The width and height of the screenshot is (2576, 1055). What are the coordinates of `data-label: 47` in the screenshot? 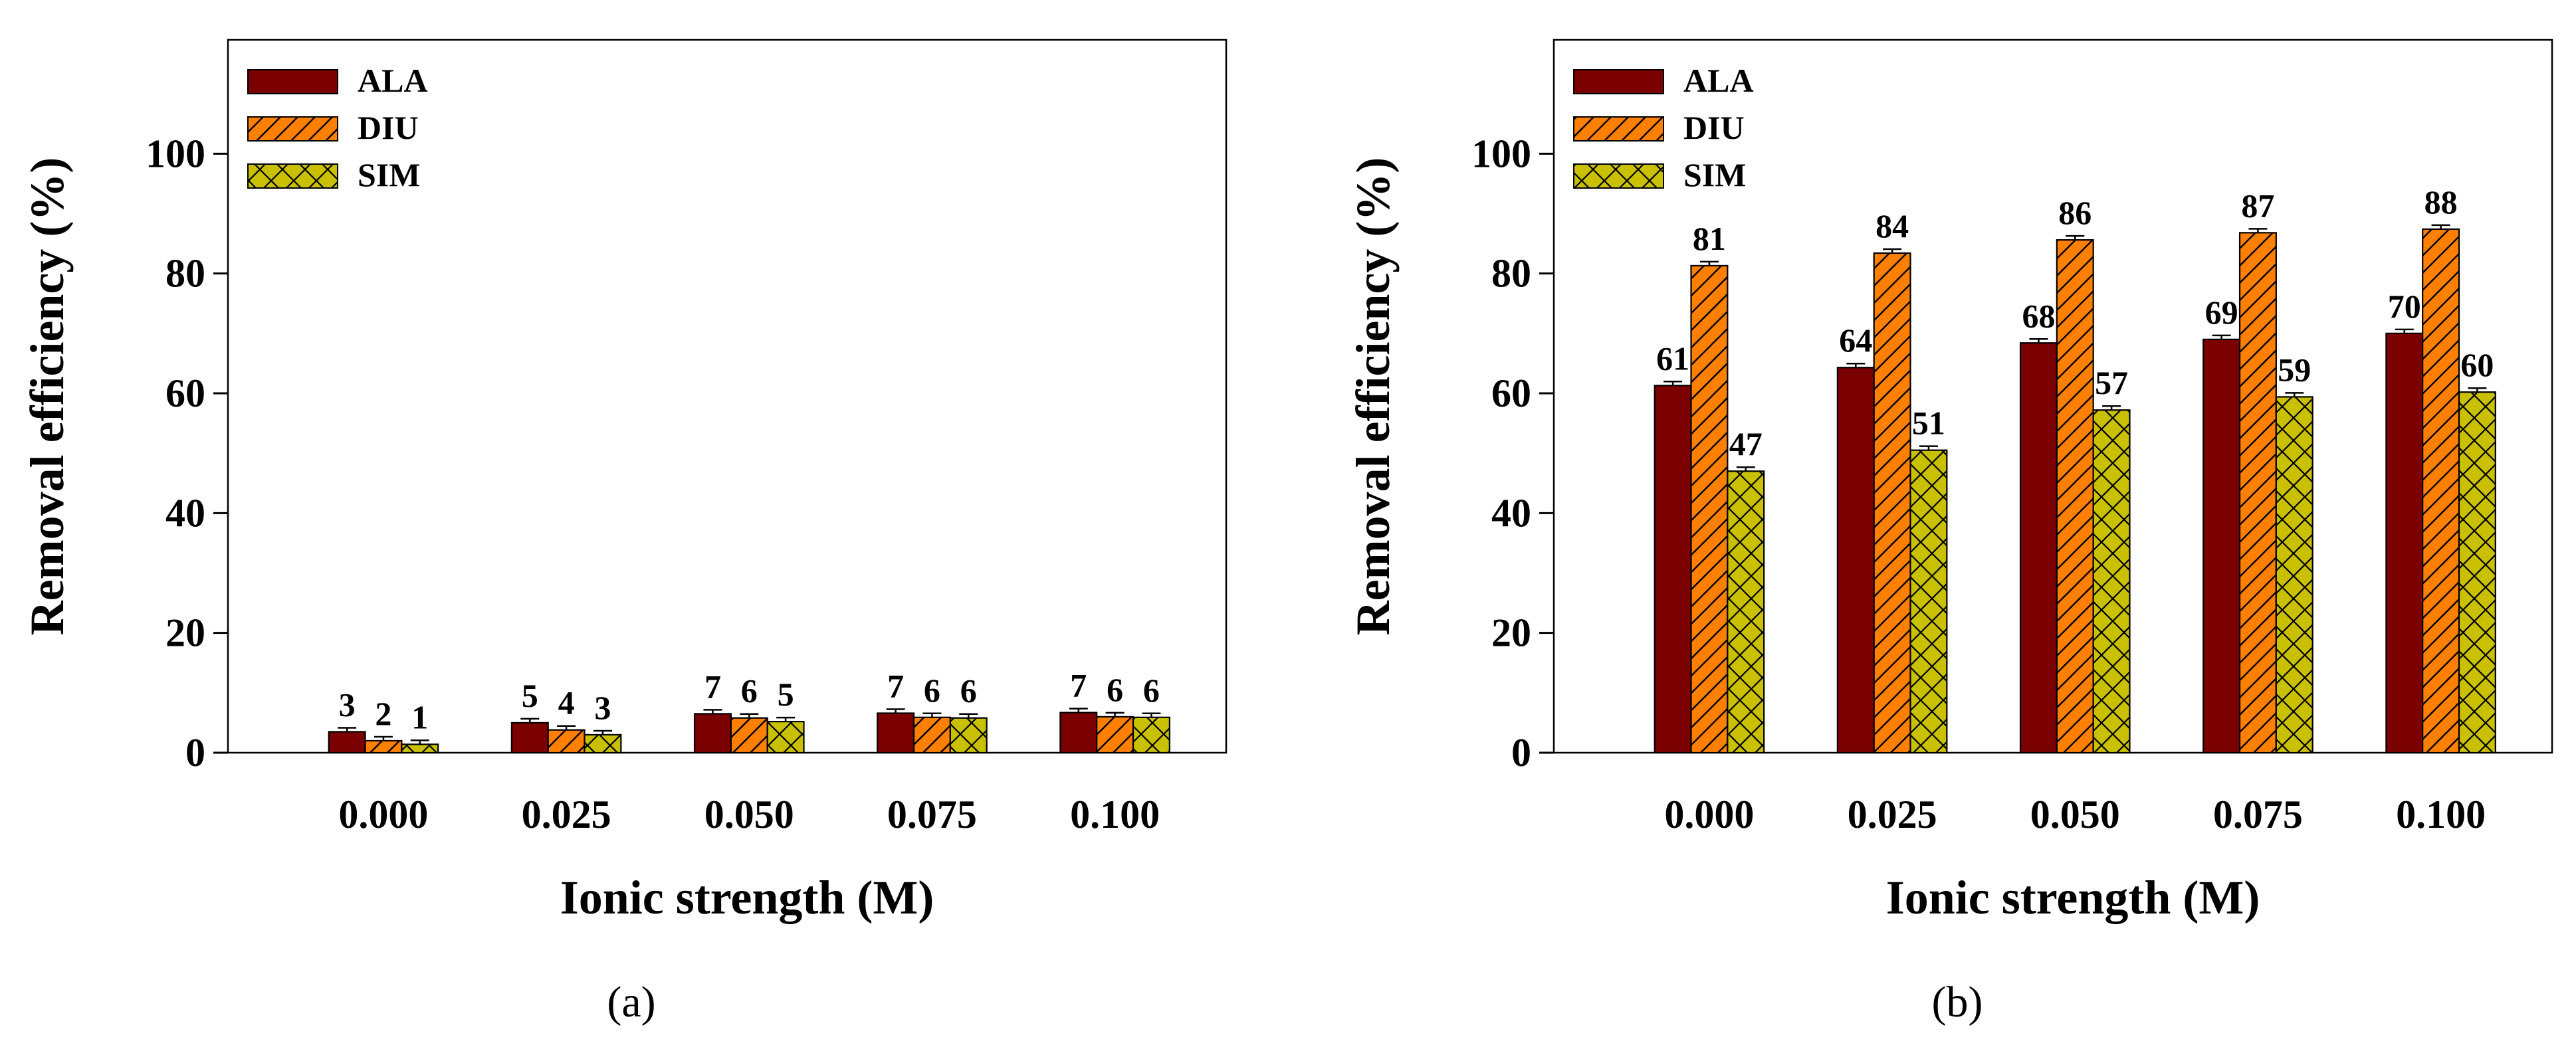 It's located at (1746, 443).